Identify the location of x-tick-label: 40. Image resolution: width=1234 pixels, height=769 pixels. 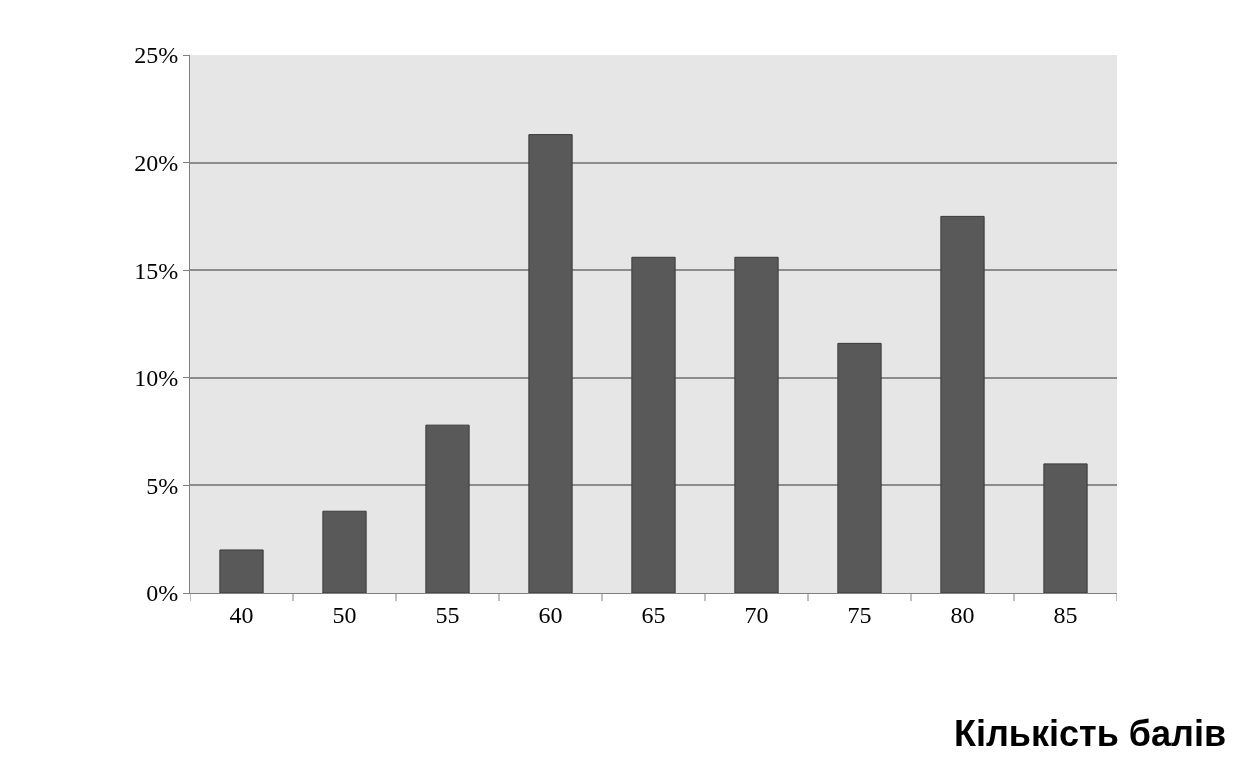
(241, 614).